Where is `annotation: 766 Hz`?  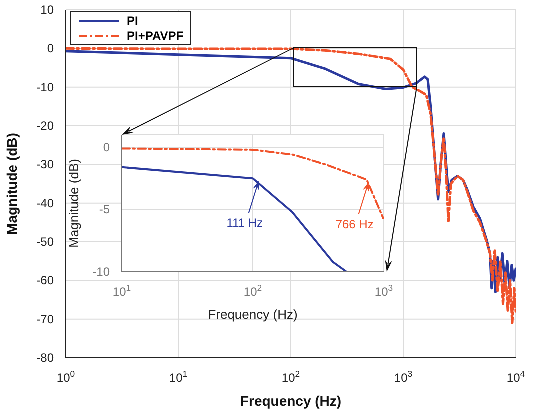
annotation: 766 Hz is located at coordinates (355, 224).